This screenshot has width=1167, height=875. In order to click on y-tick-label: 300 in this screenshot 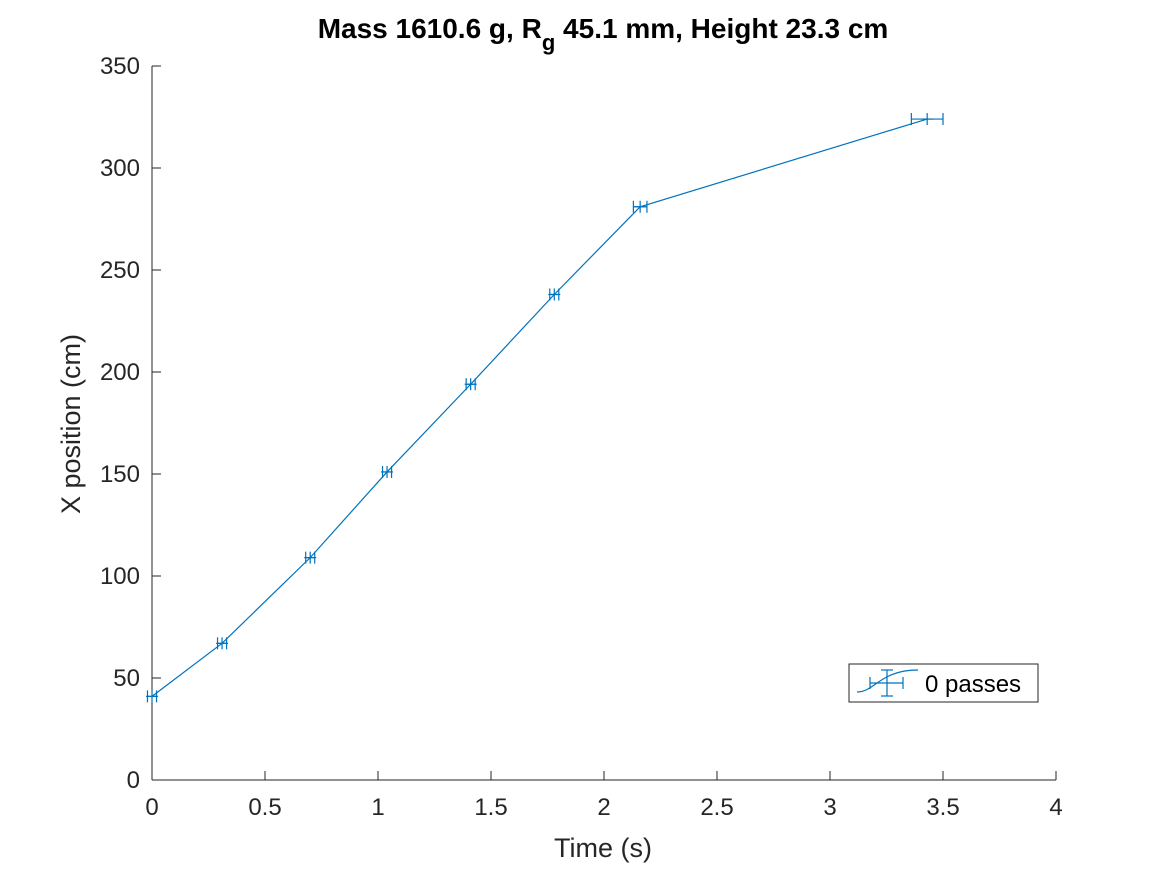, I will do `click(120, 168)`.